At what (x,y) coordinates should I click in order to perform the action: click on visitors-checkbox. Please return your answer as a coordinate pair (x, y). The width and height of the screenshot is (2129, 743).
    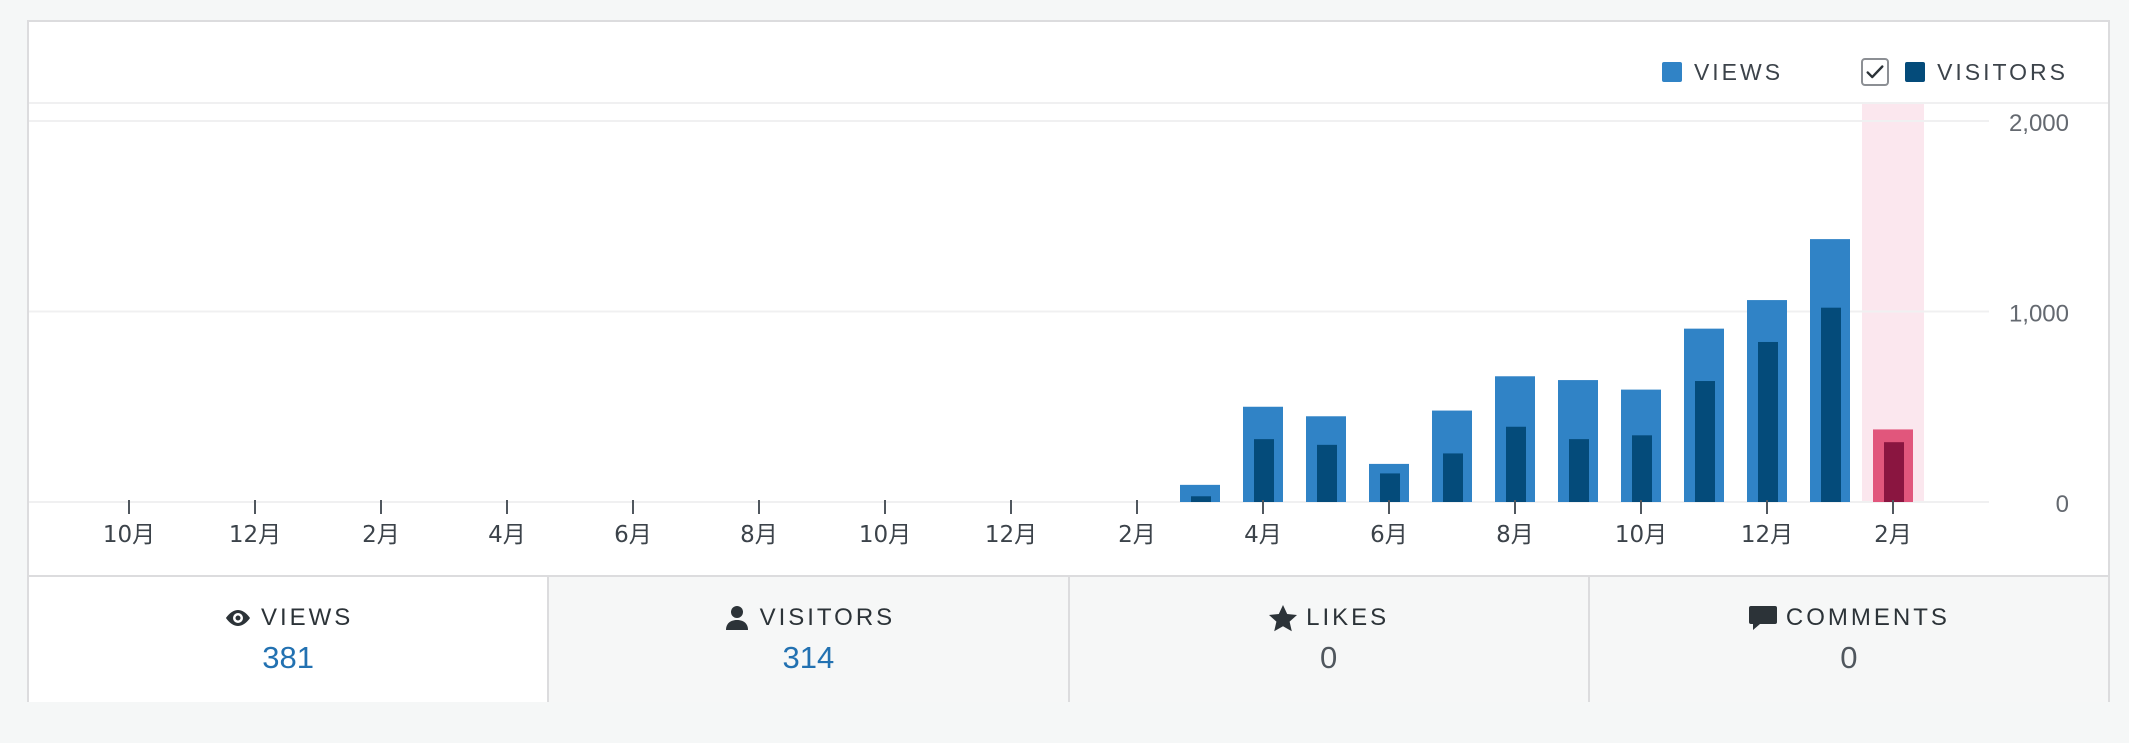
    Looking at the image, I should click on (1875, 72).